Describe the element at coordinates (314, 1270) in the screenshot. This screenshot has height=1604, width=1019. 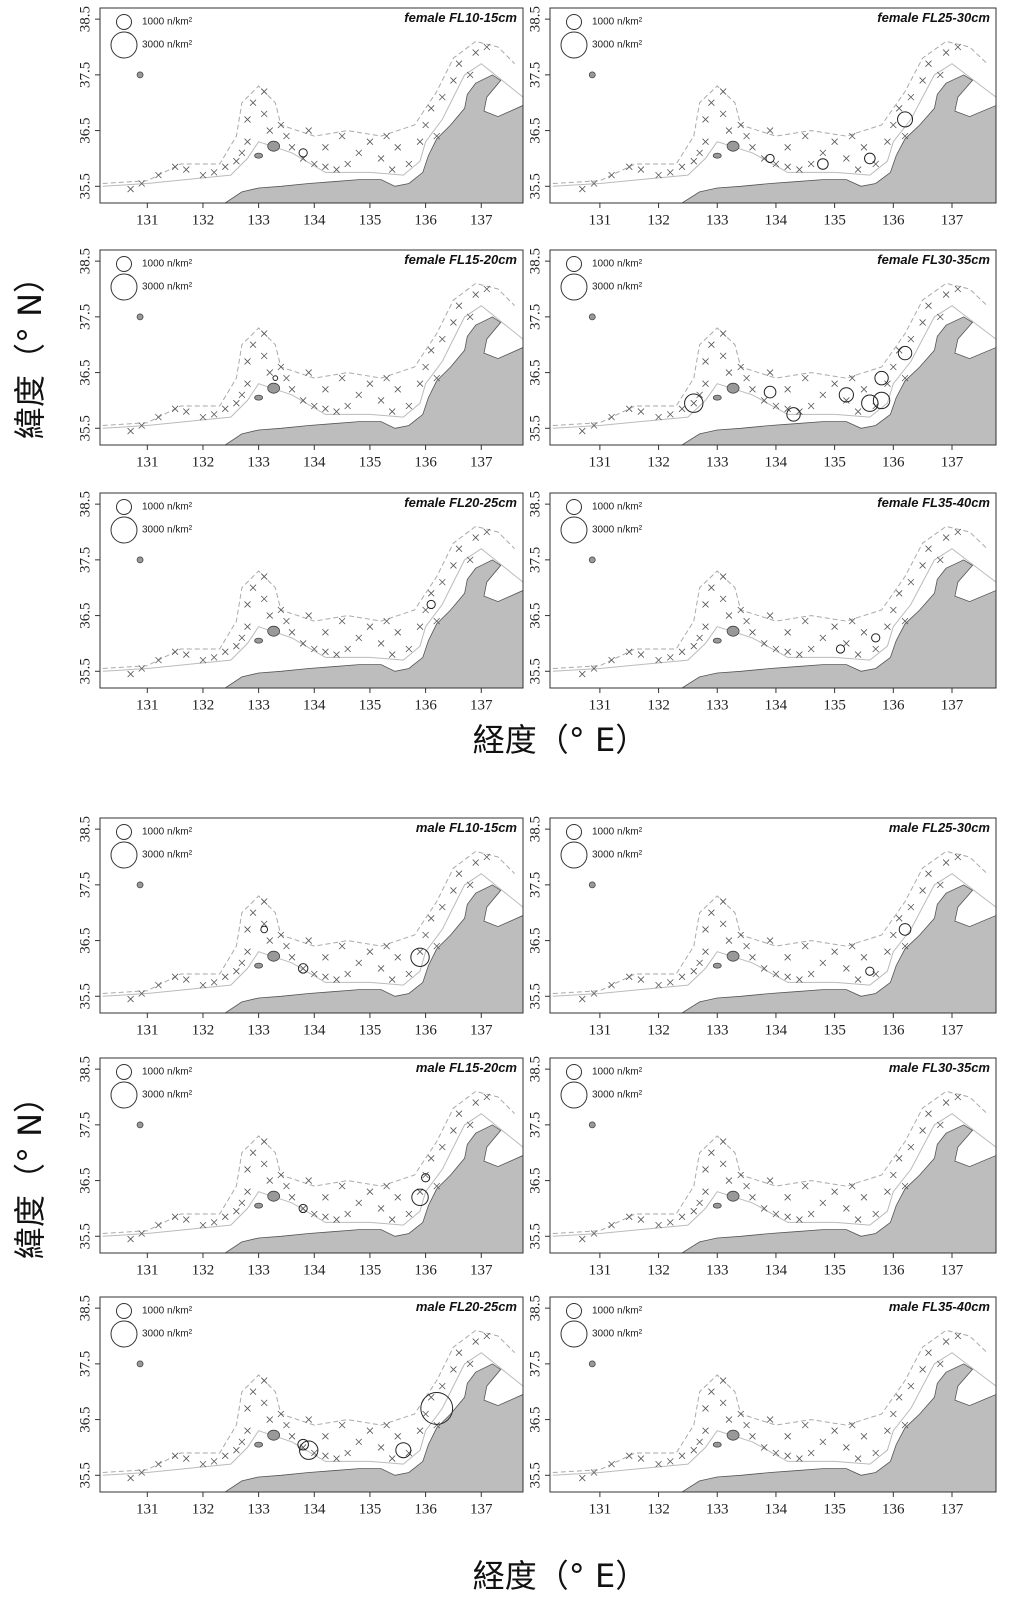
I see `x-tick-label: 134` at that location.